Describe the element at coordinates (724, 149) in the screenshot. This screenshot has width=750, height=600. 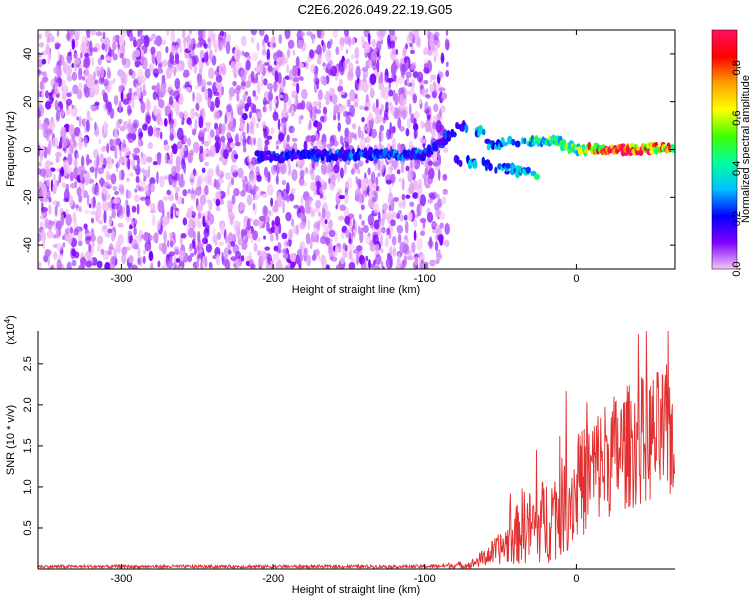
I see `colorbar-frame` at that location.